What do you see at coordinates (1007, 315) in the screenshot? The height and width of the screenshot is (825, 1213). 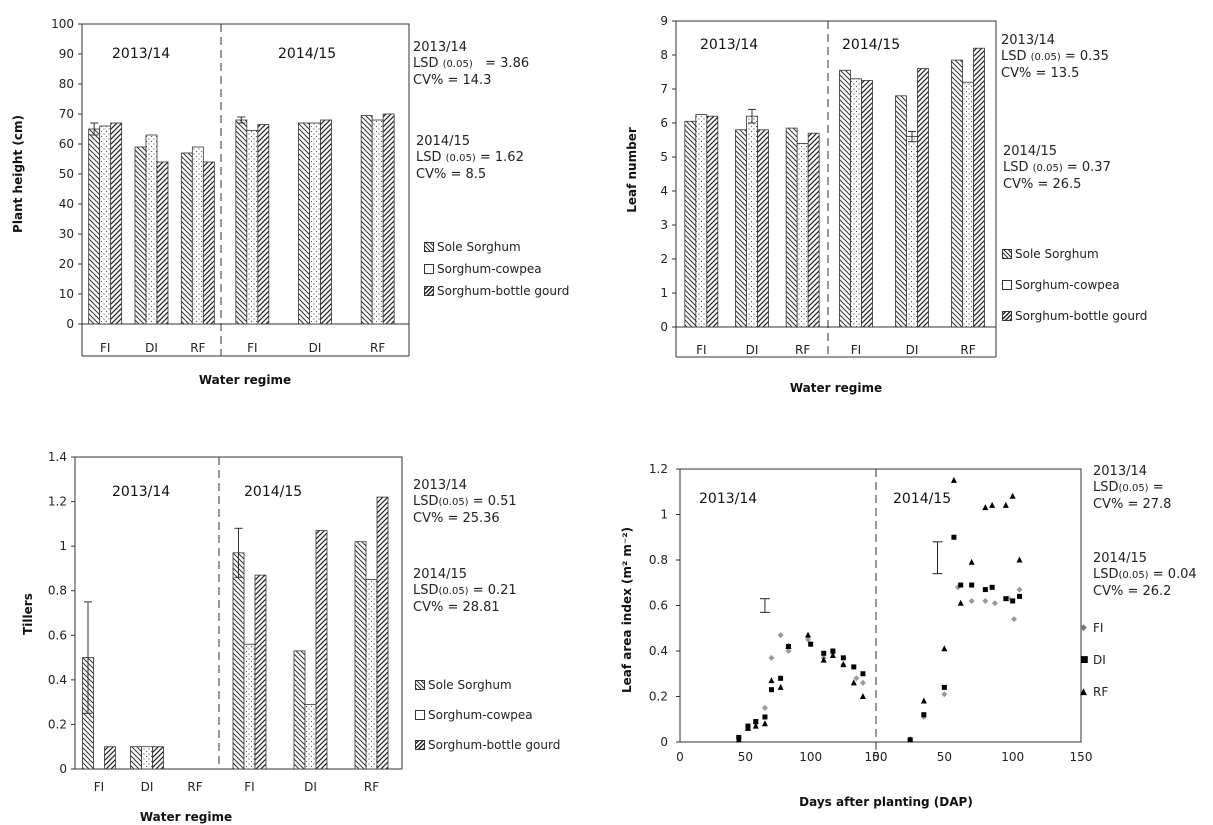 I see `legend-swatch-fwd-hatch` at bounding box center [1007, 315].